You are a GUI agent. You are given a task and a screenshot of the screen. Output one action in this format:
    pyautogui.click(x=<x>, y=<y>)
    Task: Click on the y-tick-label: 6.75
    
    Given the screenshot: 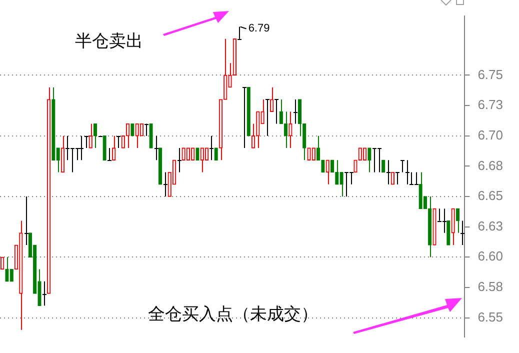 What is the action you would take?
    pyautogui.click(x=491, y=74)
    